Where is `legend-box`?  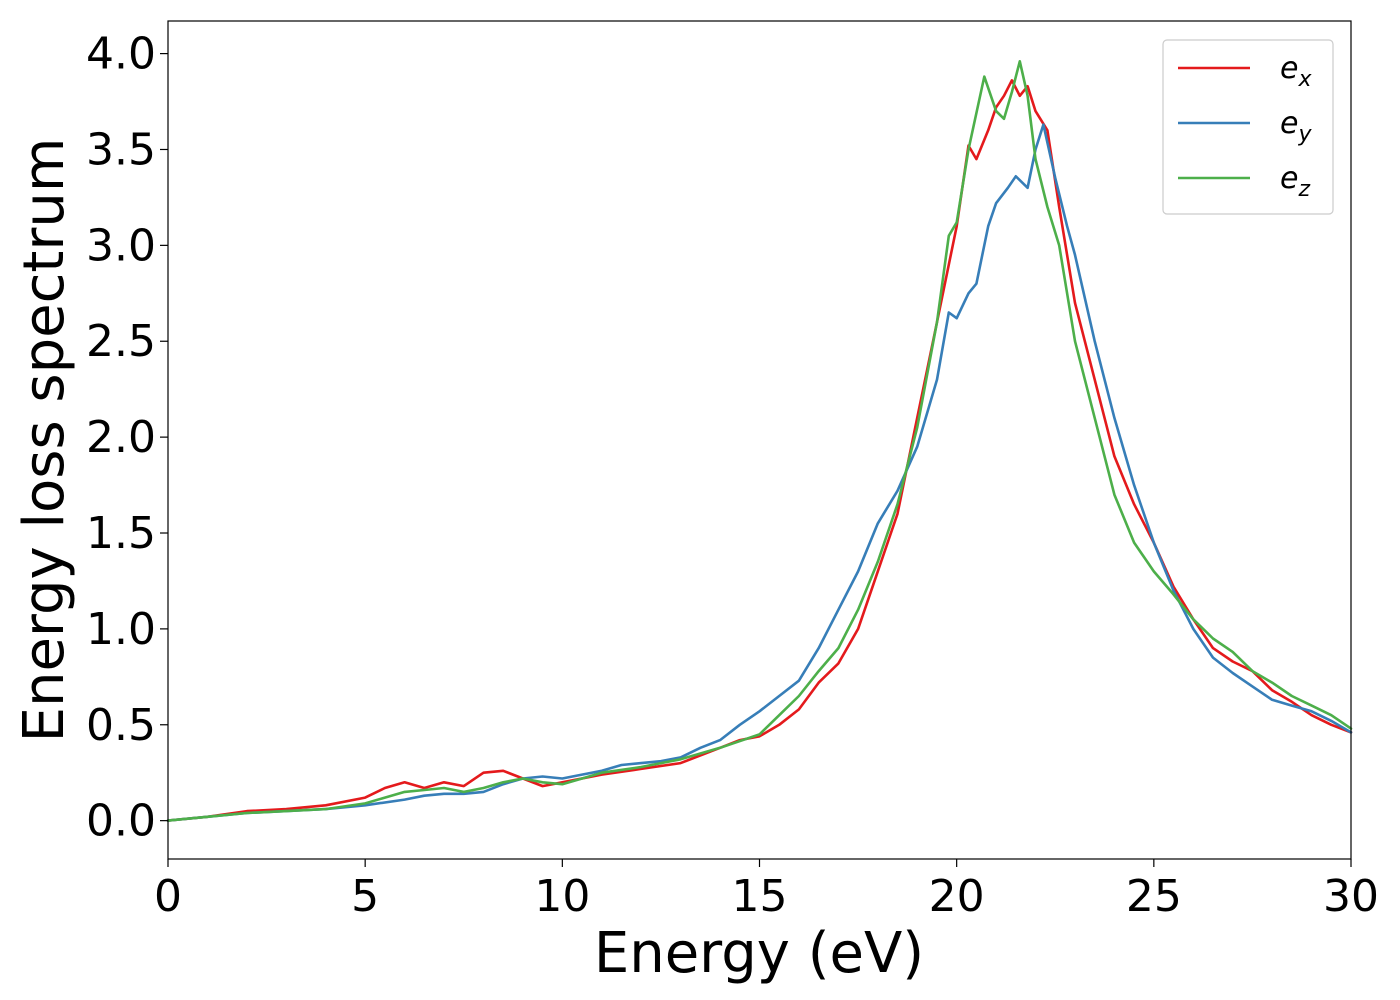
legend-box is located at coordinates (1248, 127).